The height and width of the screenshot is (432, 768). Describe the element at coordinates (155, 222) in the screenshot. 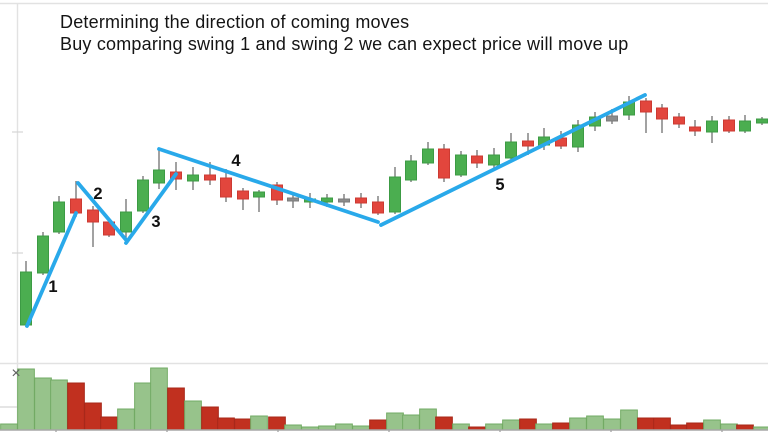

I see `swing-label-3: 3` at that location.